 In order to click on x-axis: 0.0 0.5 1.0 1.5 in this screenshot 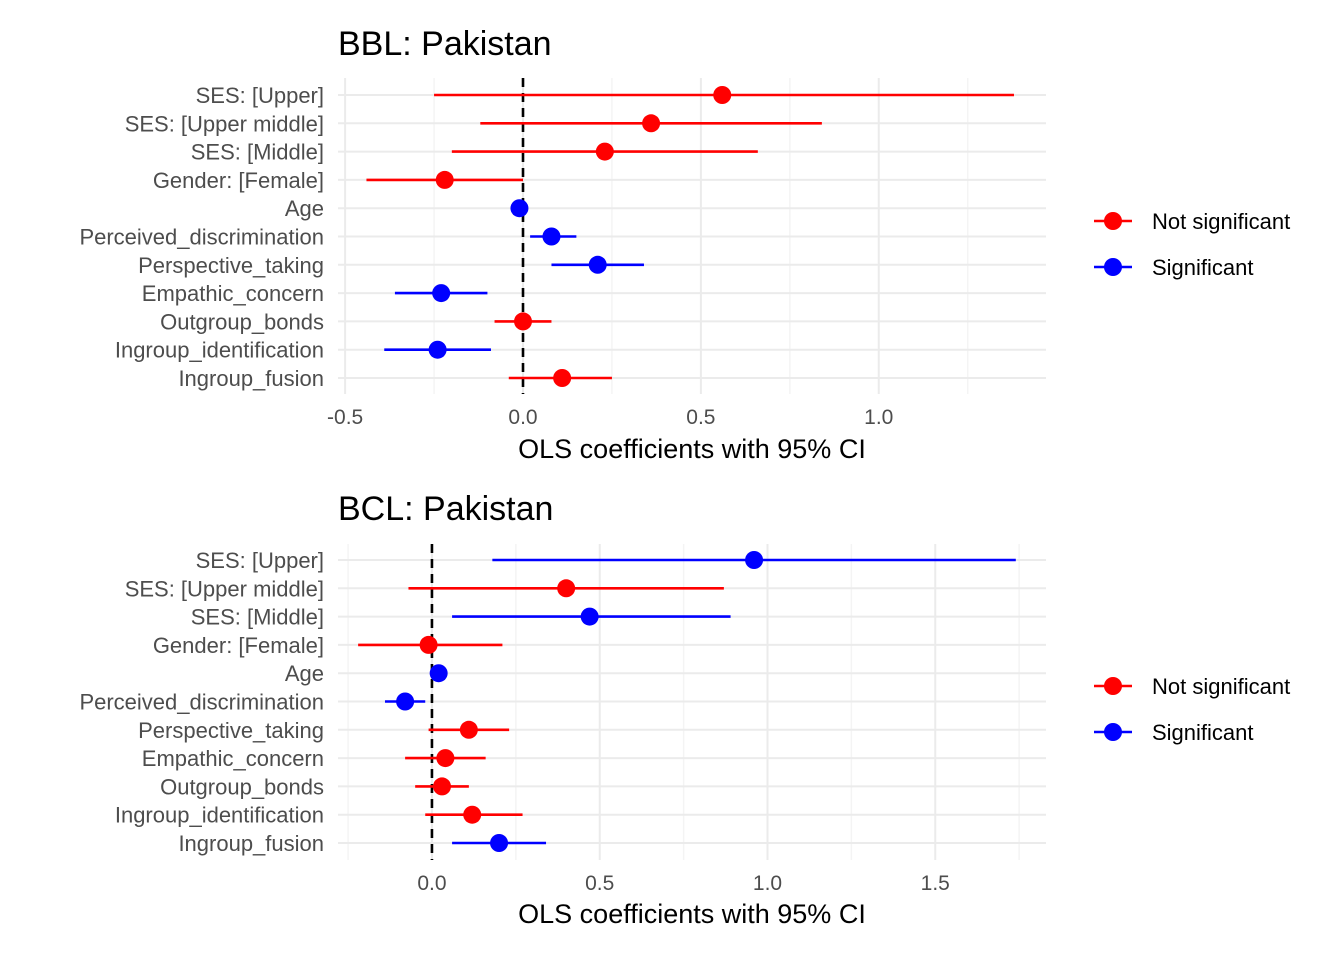, I will do `click(683, 883)`.